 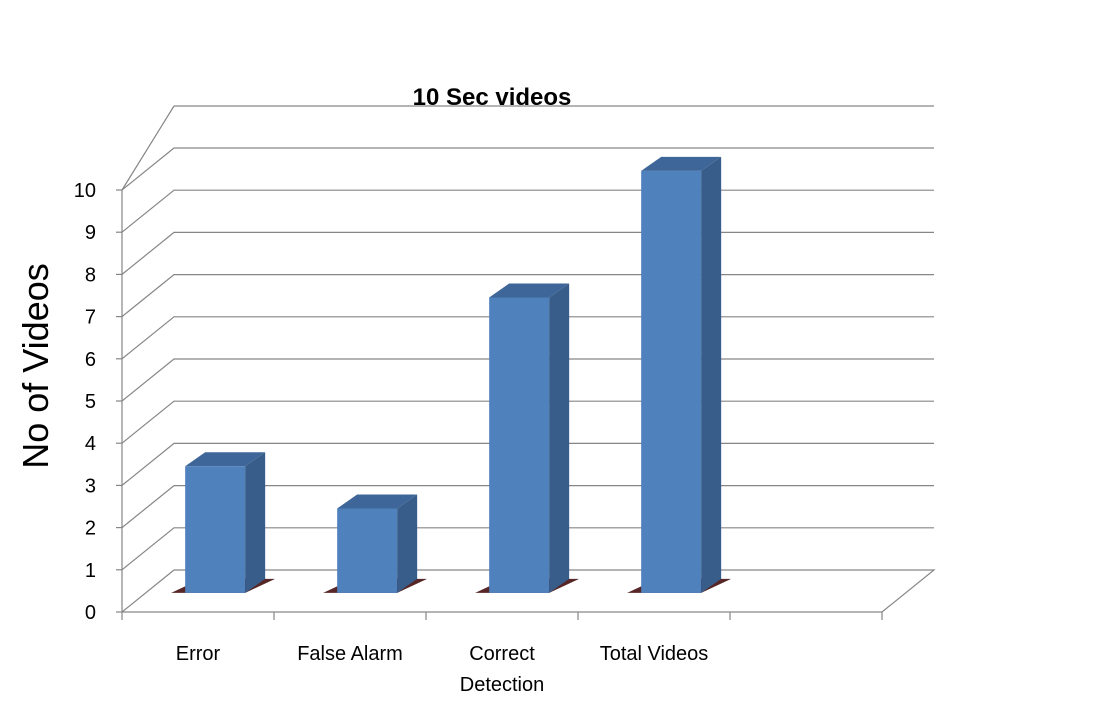 What do you see at coordinates (502, 685) in the screenshot?
I see `x-category-label: Detection` at bounding box center [502, 685].